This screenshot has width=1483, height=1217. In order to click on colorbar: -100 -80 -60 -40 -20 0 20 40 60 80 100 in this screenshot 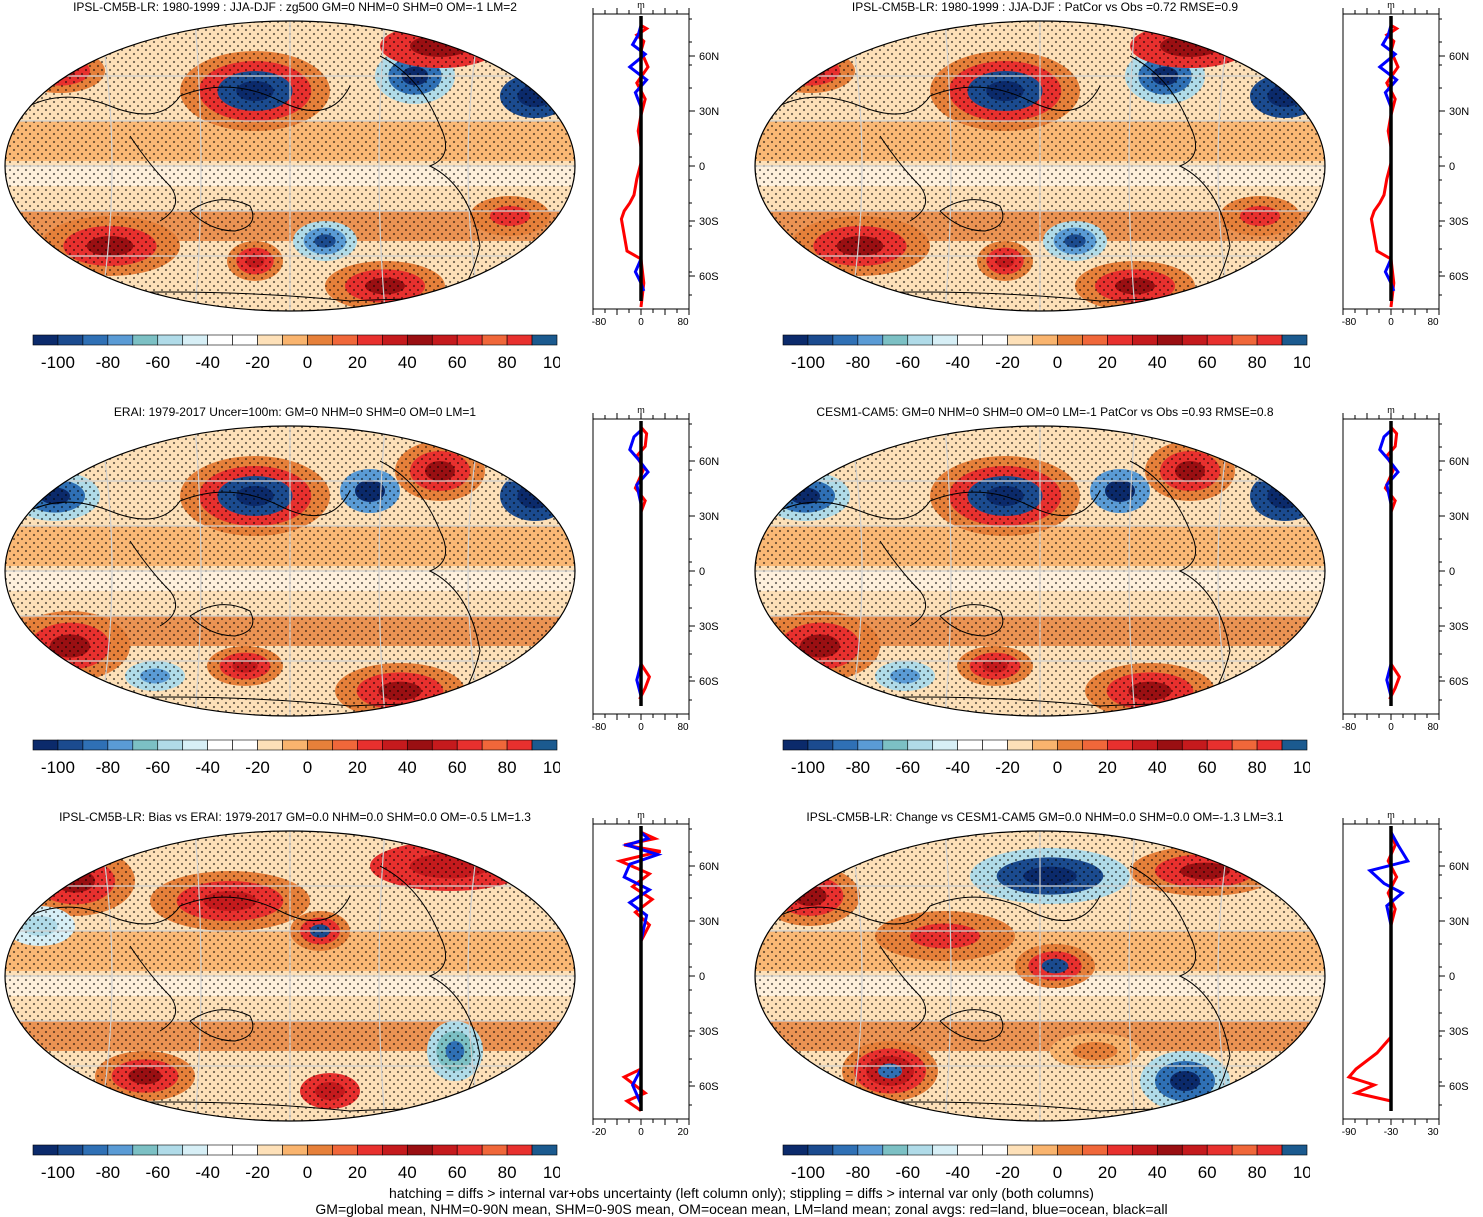, I will do `click(1046, 1163)`.